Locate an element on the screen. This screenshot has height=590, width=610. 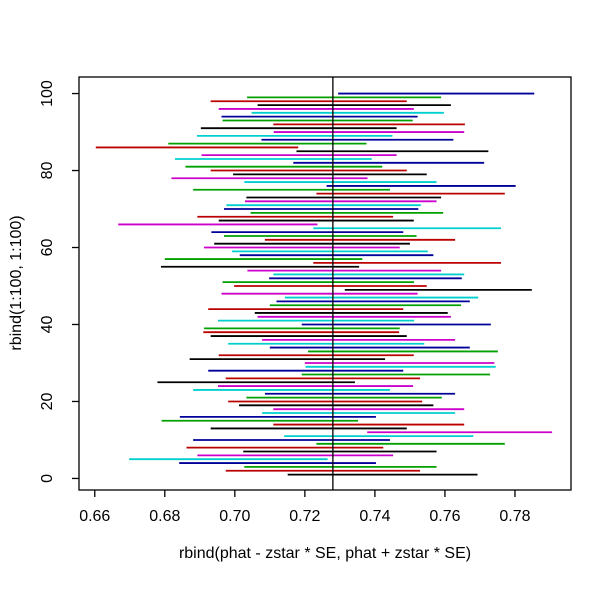
y-tick-label: 0 is located at coordinates (47, 478).